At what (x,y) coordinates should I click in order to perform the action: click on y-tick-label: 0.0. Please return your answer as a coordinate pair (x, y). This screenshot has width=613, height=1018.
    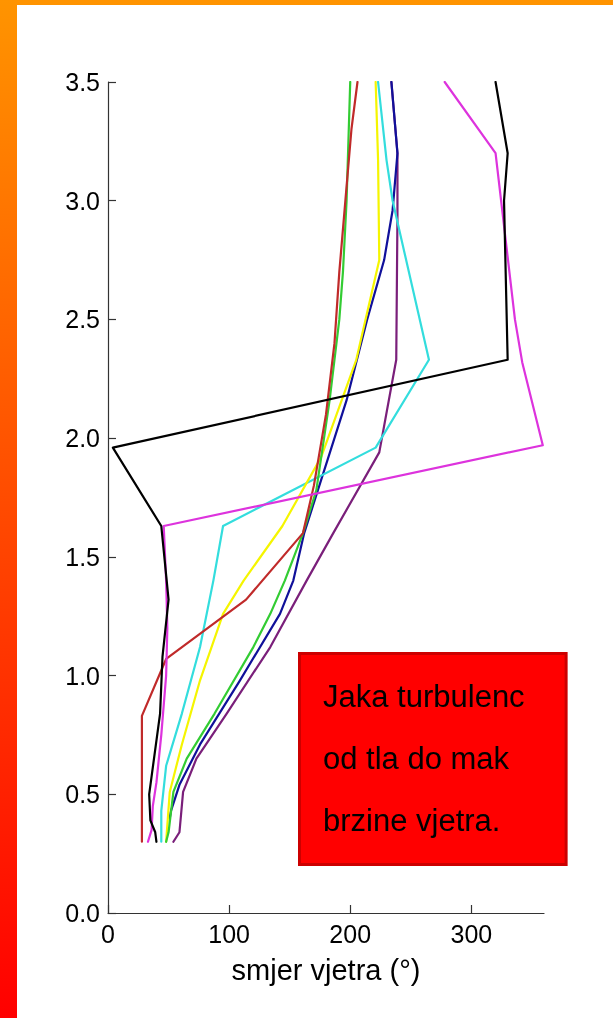
    Looking at the image, I should click on (82, 913).